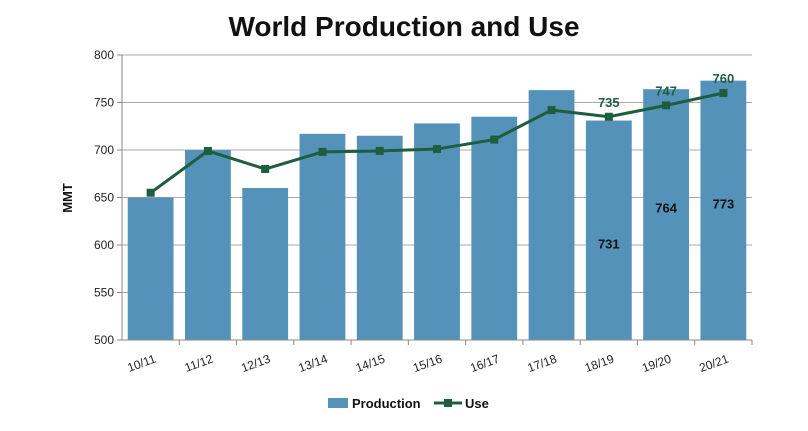  Describe the element at coordinates (386, 403) in the screenshot. I see `legend-label-production: Production` at that location.